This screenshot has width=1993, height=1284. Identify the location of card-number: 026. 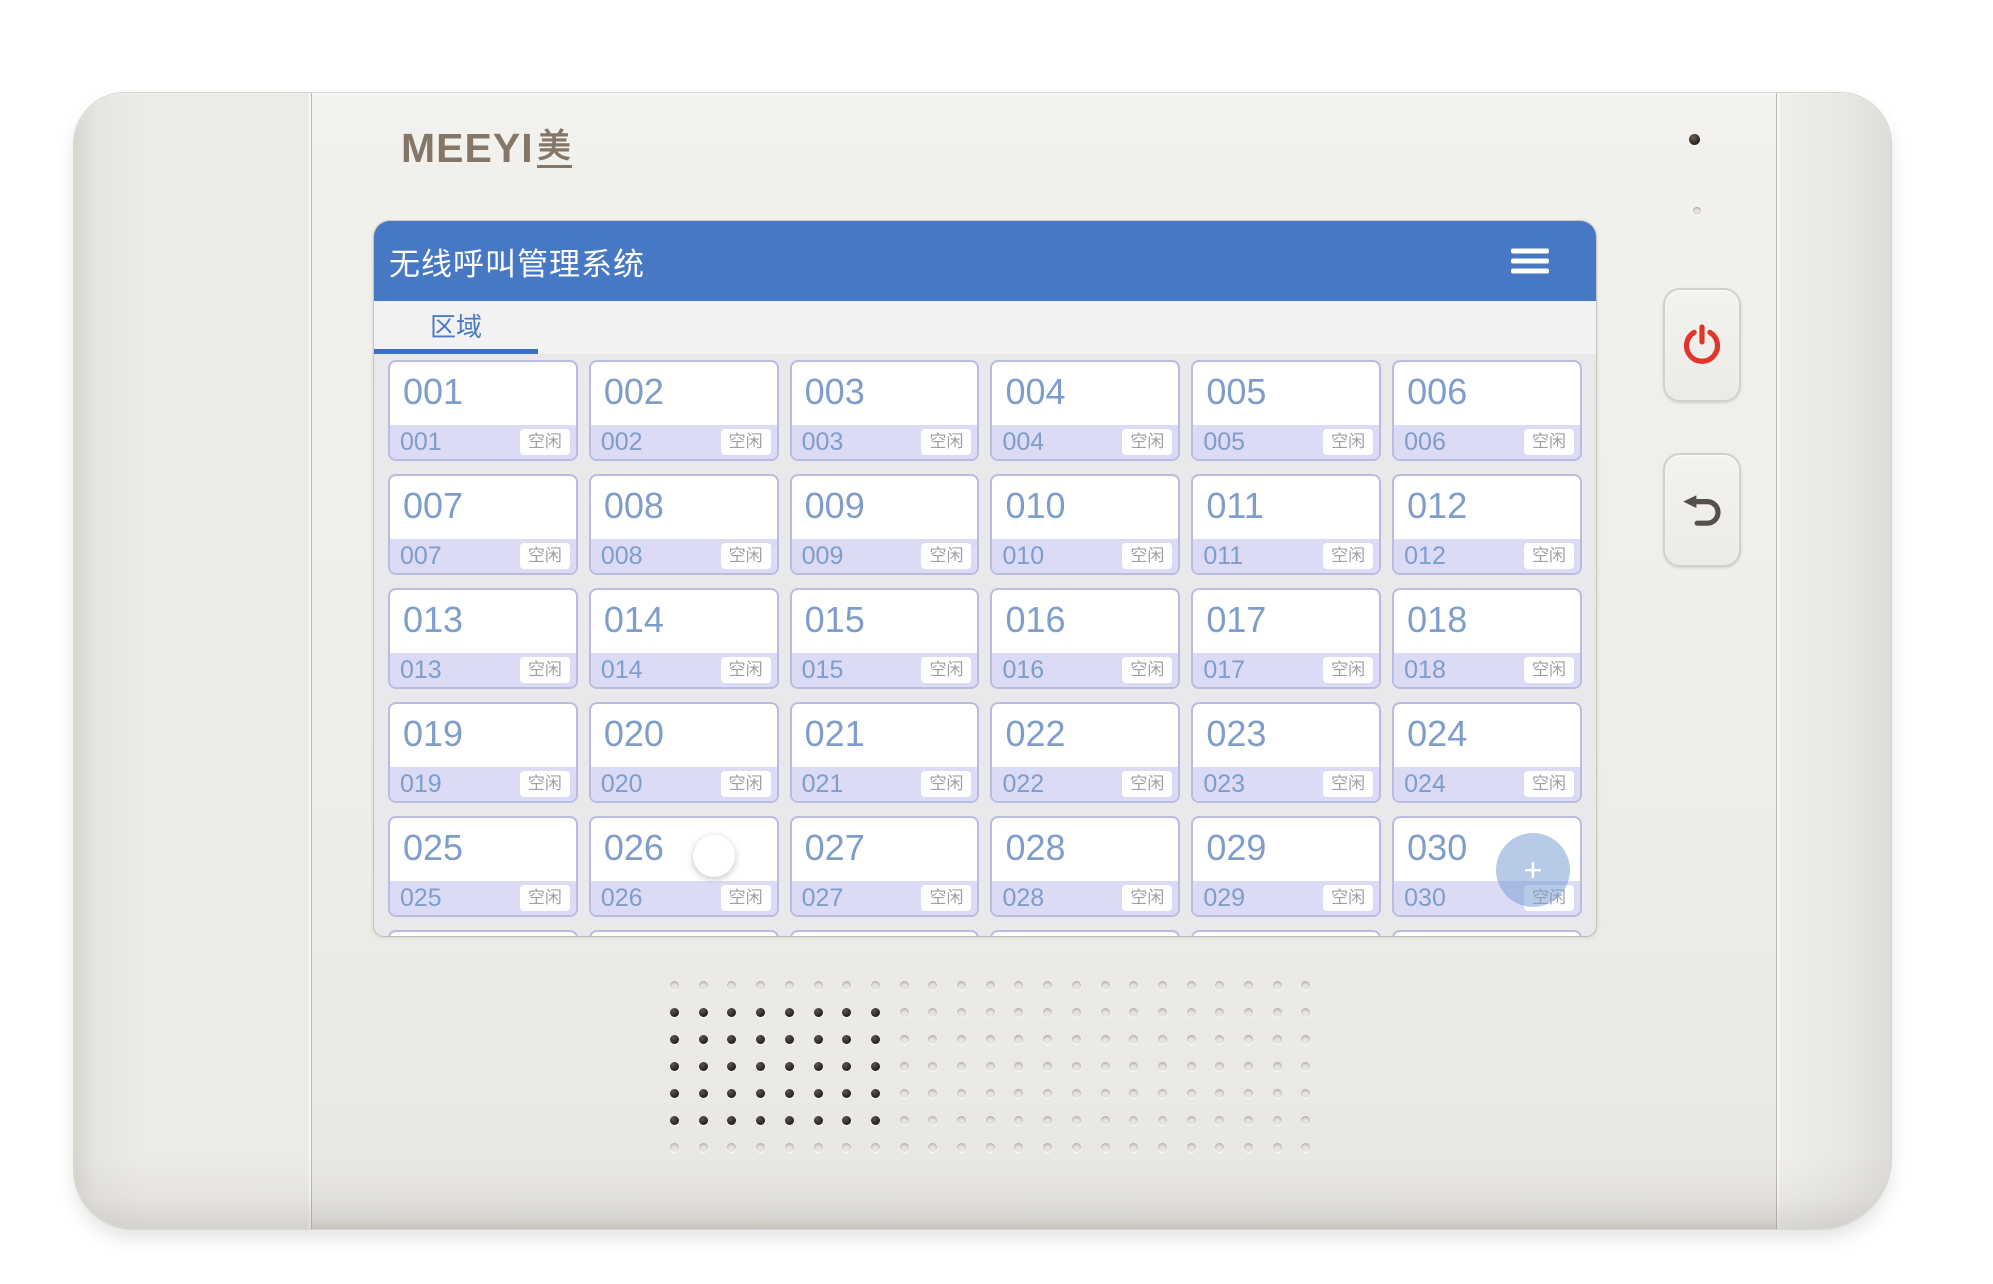
(633, 847).